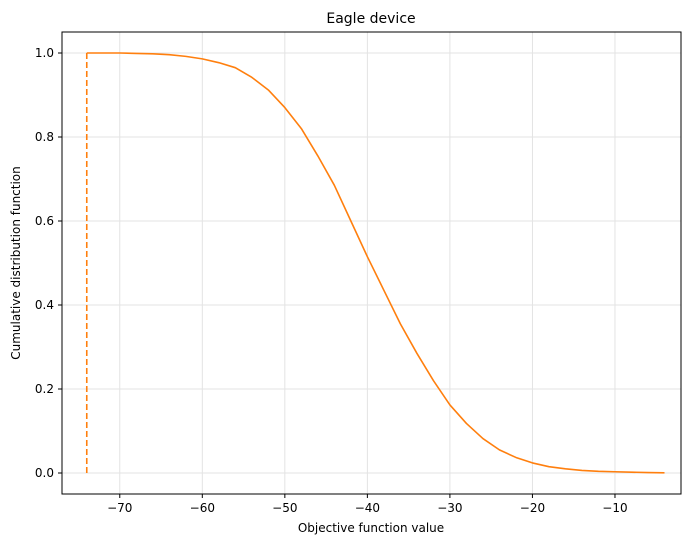  Describe the element at coordinates (44, 473) in the screenshot. I see `y-tick-label: 0.0` at that location.